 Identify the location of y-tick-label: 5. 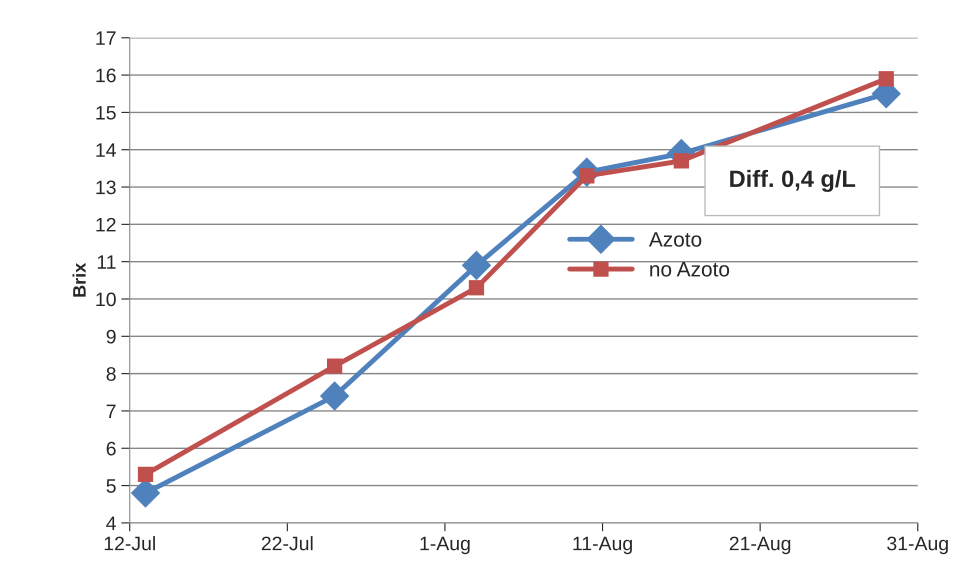
(111, 486).